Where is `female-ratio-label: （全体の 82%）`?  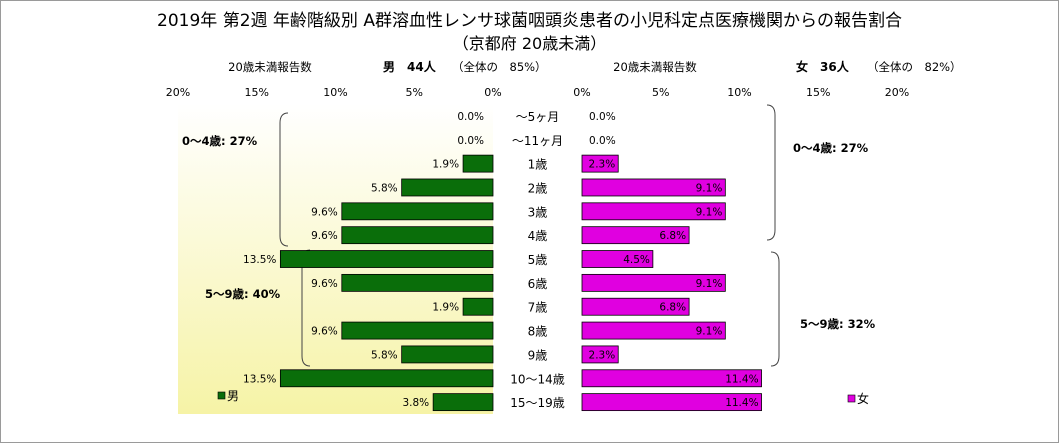
female-ratio-label: （全体の 82%） is located at coordinates (914, 67).